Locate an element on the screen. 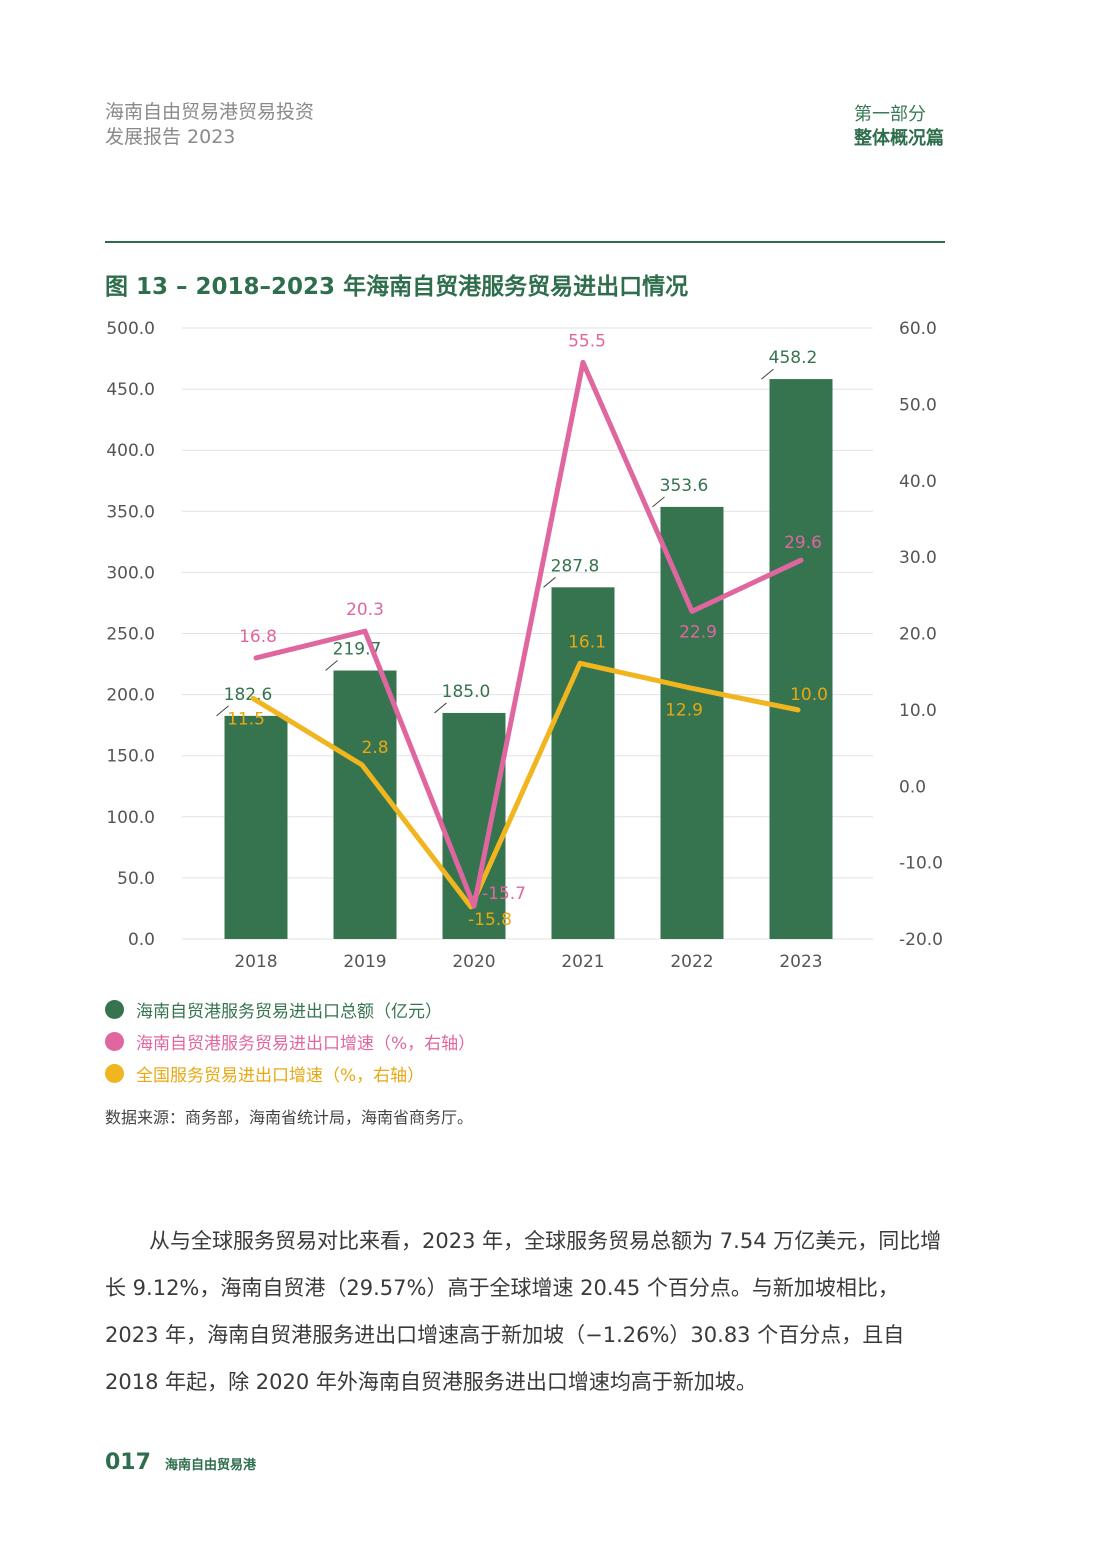 The image size is (1102, 1559). header-part: 第一部分 is located at coordinates (890, 114).